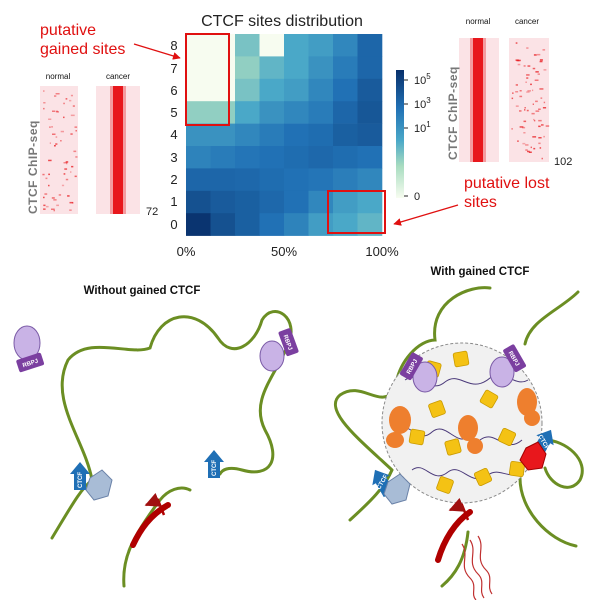 This screenshot has height=600, width=600. What do you see at coordinates (99, 485) in the screenshot?
I see `cofactor-hexagon` at bounding box center [99, 485].